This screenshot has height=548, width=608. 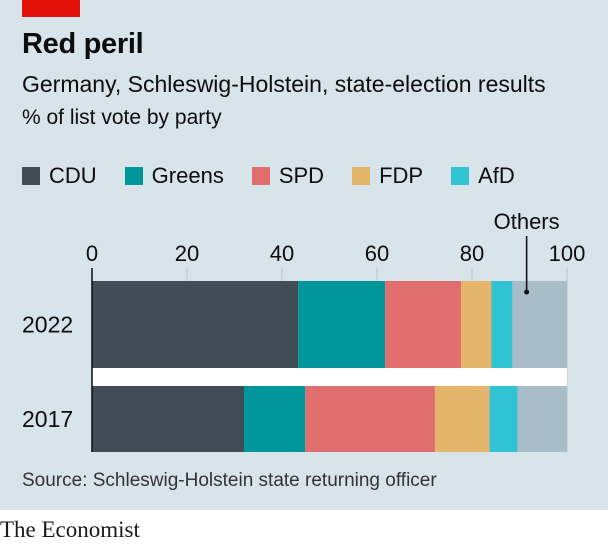 I want to click on bar-greens-2017, so click(x=275, y=419).